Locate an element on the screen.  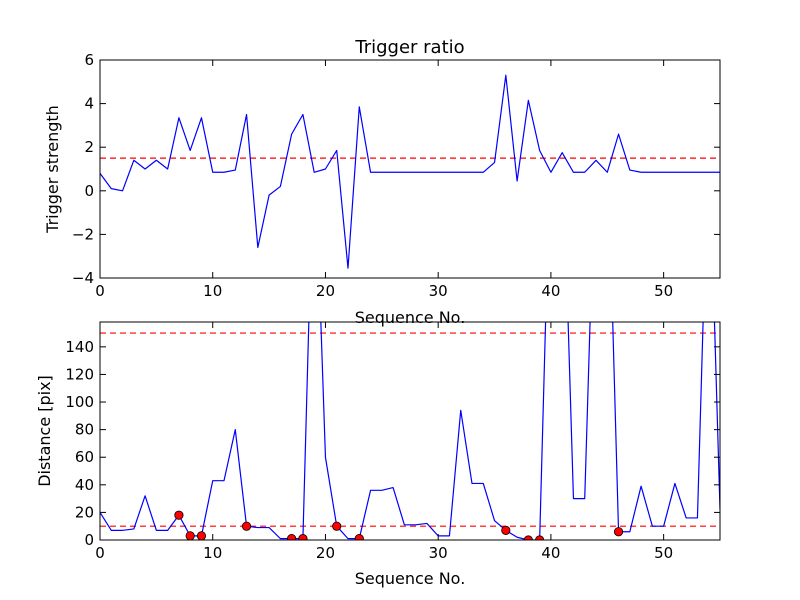
distance-x-tick-label: 30 is located at coordinates (438, 553).